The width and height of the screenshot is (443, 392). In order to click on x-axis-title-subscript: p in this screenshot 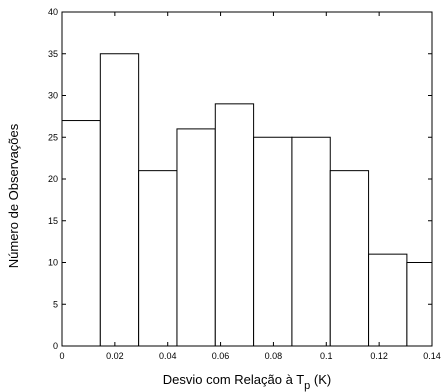, I will do `click(307, 386)`.